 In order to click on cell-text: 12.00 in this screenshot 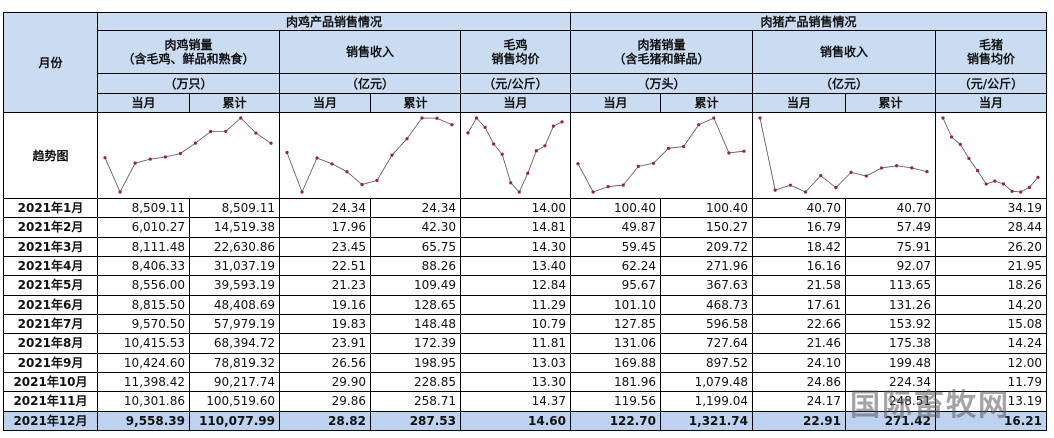, I will do `click(1024, 362)`.